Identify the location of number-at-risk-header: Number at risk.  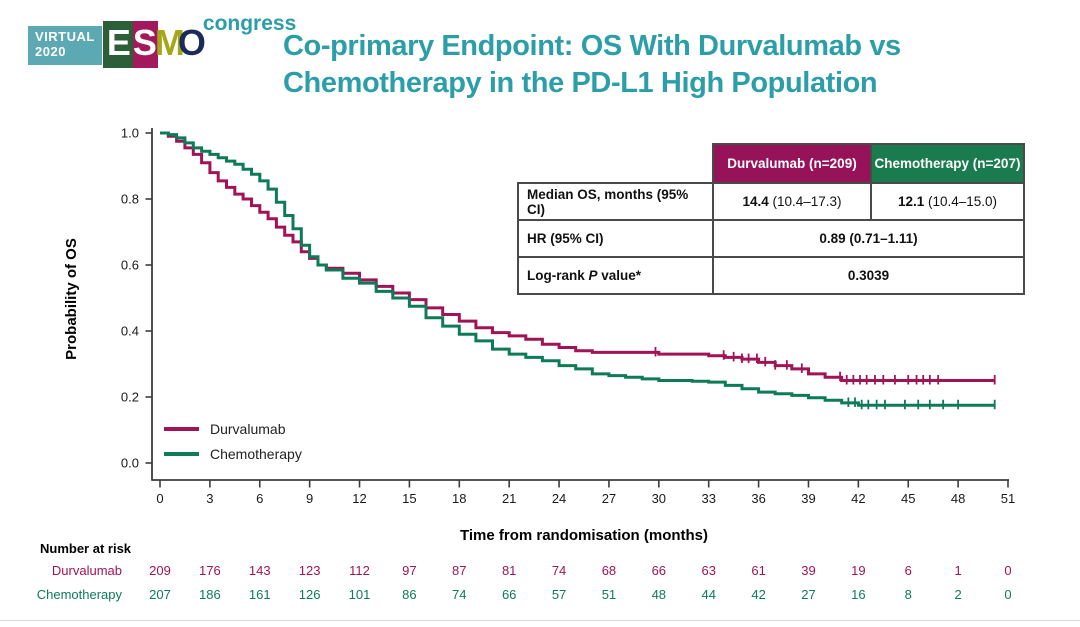
(86, 548).